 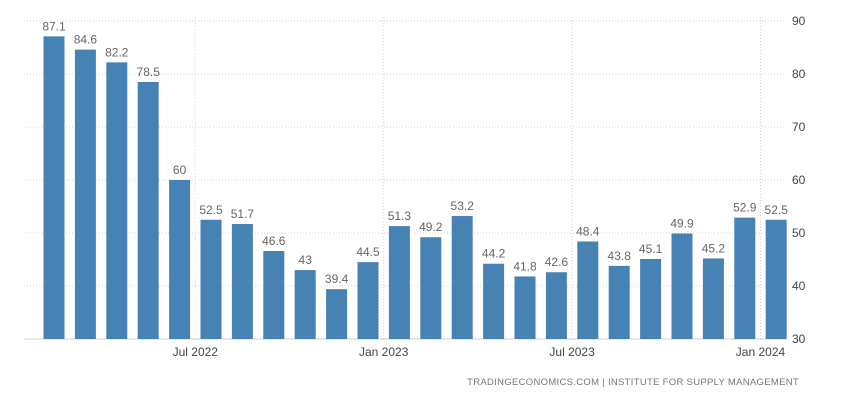 What do you see at coordinates (463, 206) in the screenshot?
I see `bar-value-label: 53.2` at bounding box center [463, 206].